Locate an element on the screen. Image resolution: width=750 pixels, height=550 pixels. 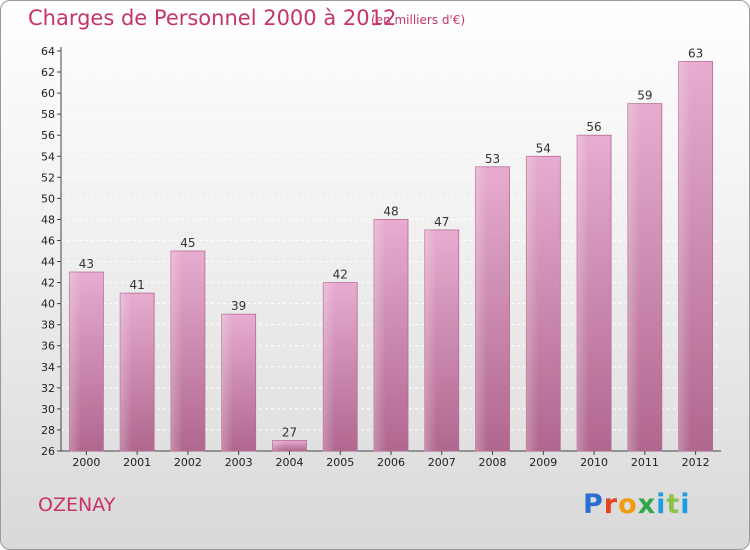
y-tick-label: 58 is located at coordinates (48, 114).